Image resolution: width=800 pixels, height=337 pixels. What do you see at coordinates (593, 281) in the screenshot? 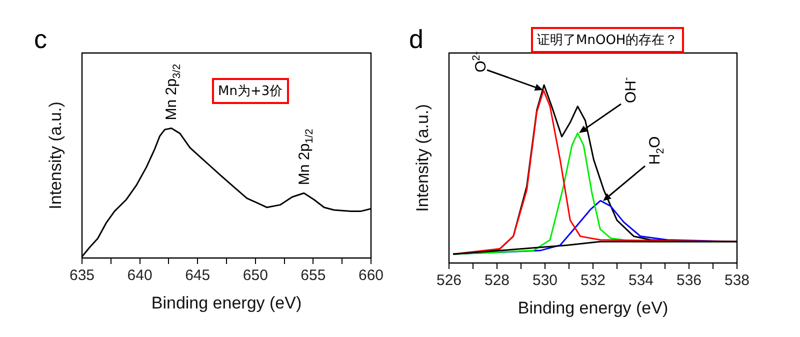
I see `x-tick-label: 532` at bounding box center [593, 281].